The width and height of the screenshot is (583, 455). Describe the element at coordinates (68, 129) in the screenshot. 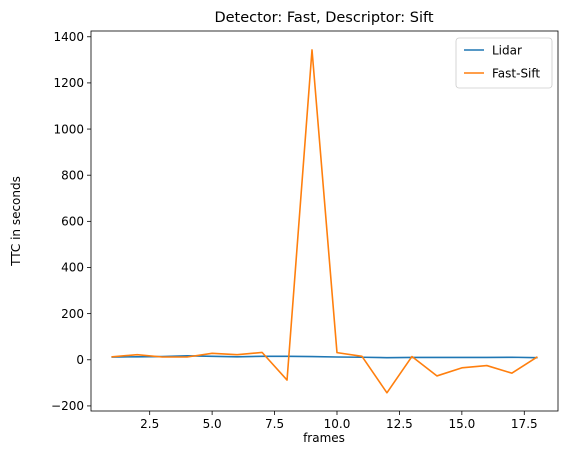

I see `y-tick-label: 1000` at that location.